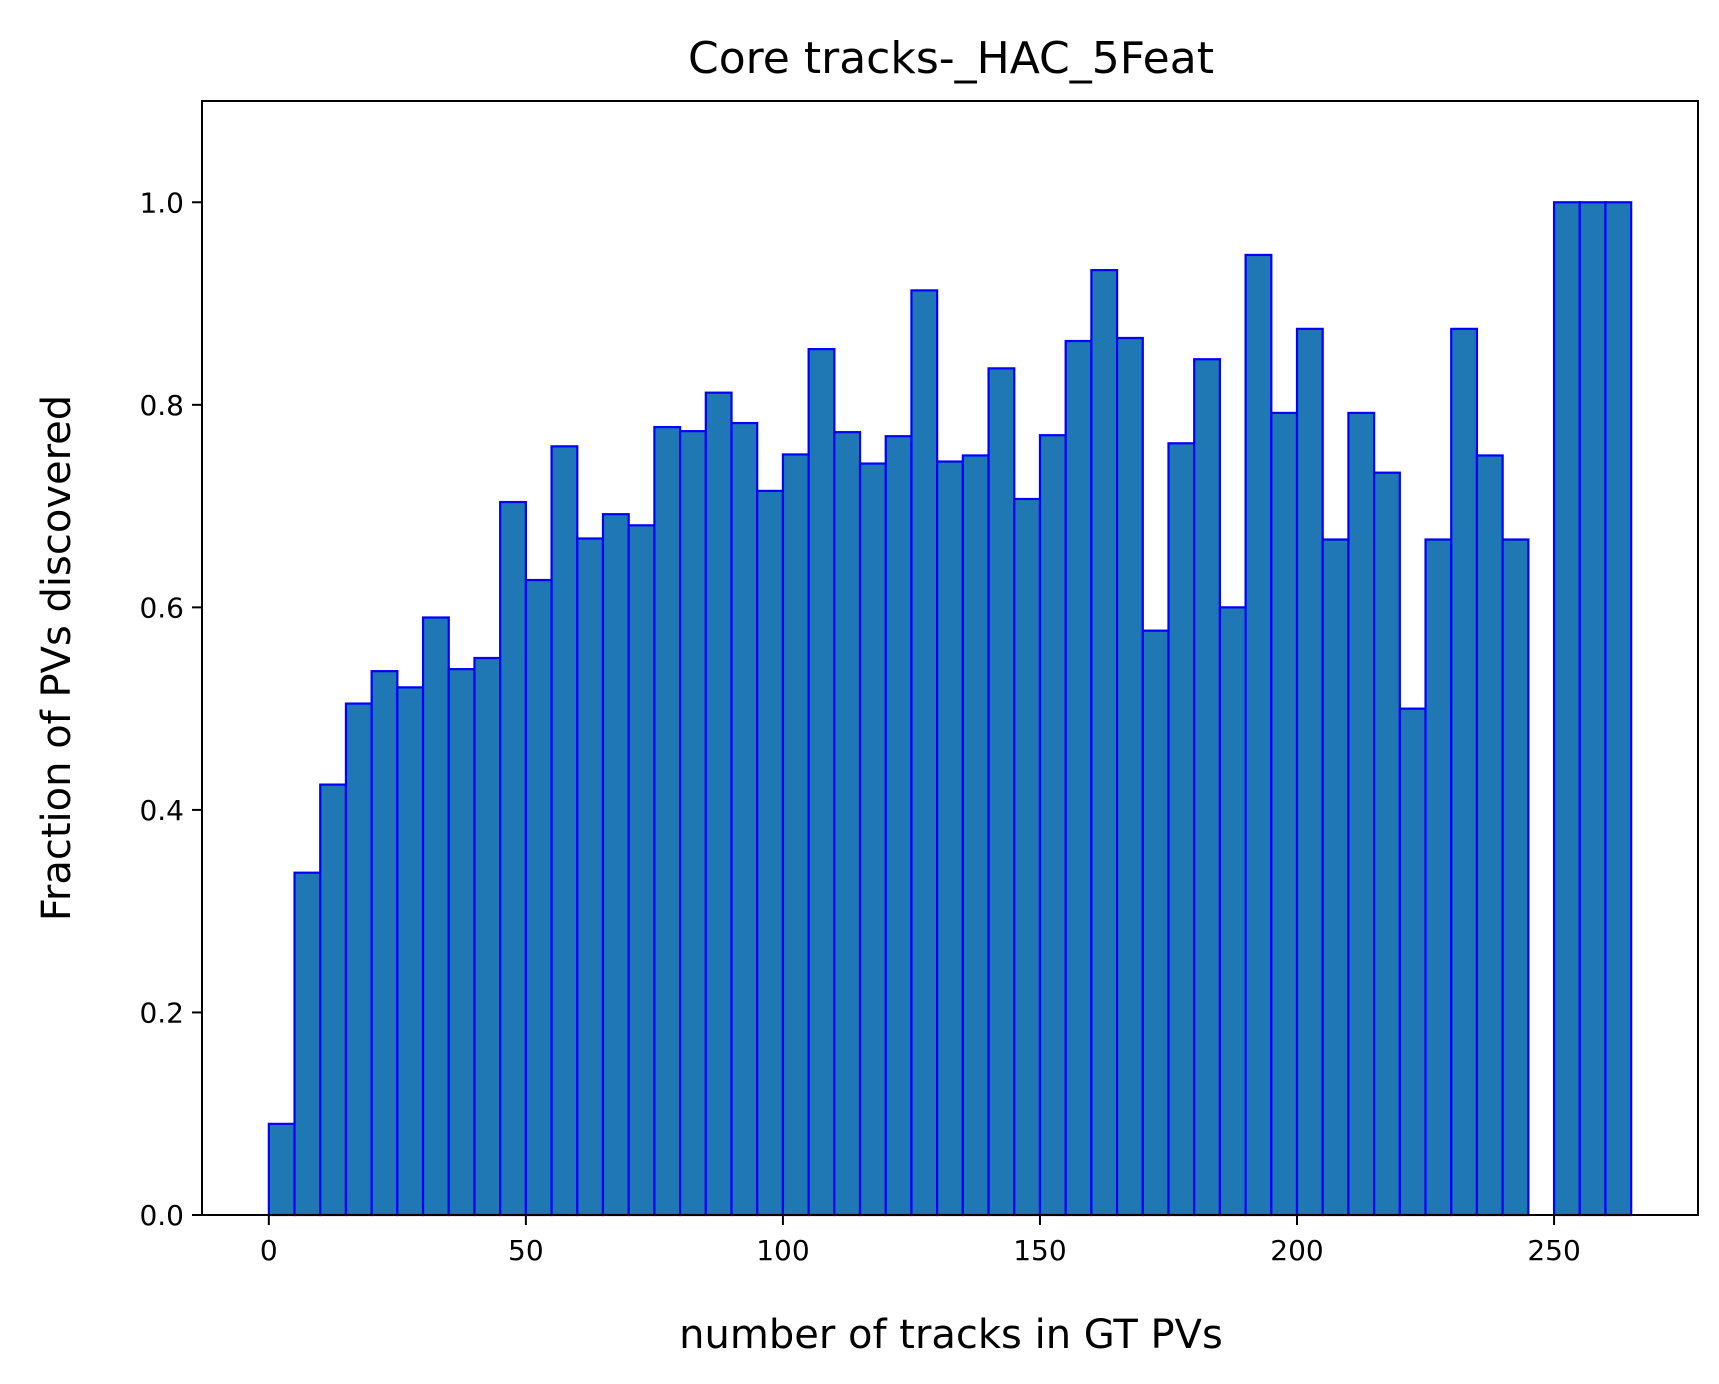  Describe the element at coordinates (920, 1241) in the screenshot. I see `x-axis-ticks: 0 50 100 150 200 250` at that location.